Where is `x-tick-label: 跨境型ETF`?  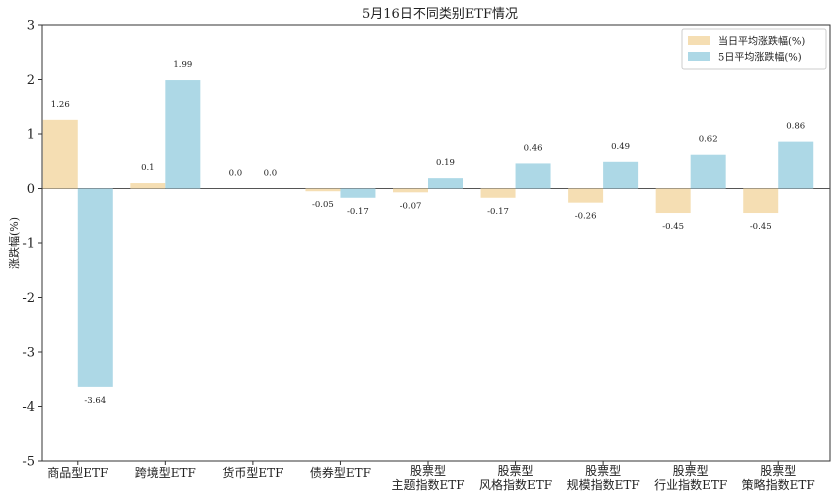 x-tick-label: 跨境型ETF is located at coordinates (165, 472).